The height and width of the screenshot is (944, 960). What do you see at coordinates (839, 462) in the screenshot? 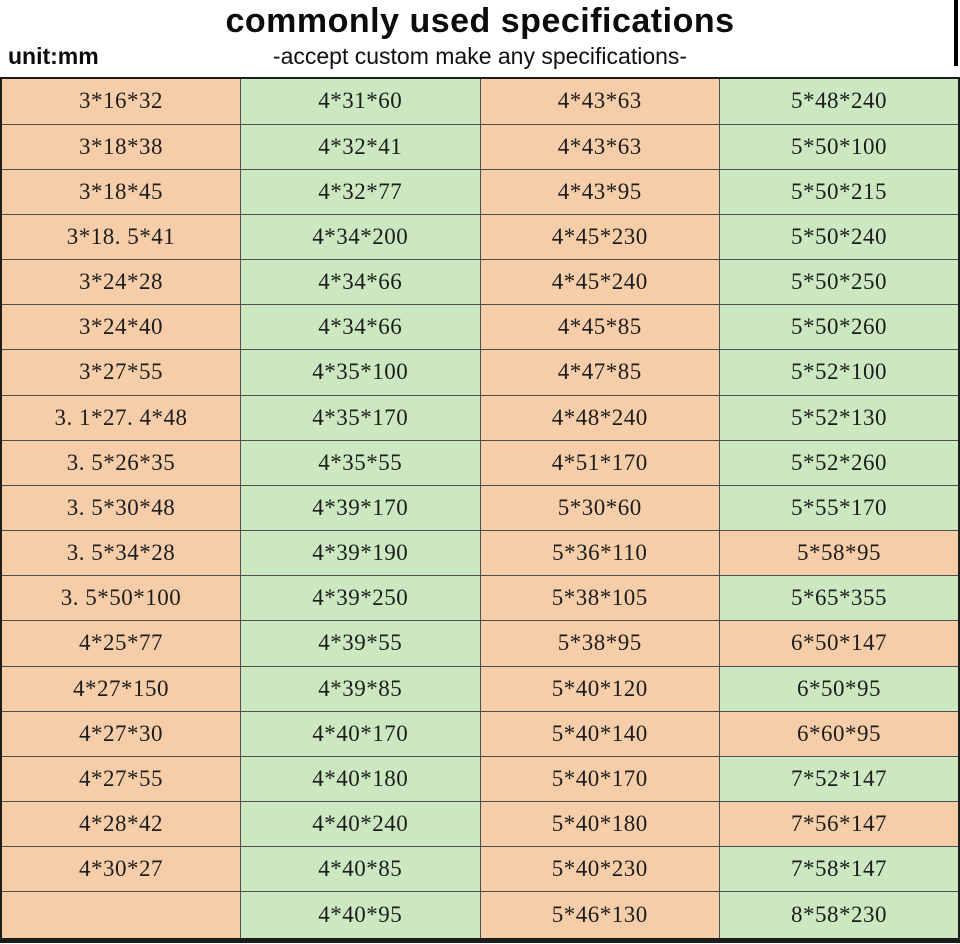
I see `spec-cell: 5*52*260` at bounding box center [839, 462].